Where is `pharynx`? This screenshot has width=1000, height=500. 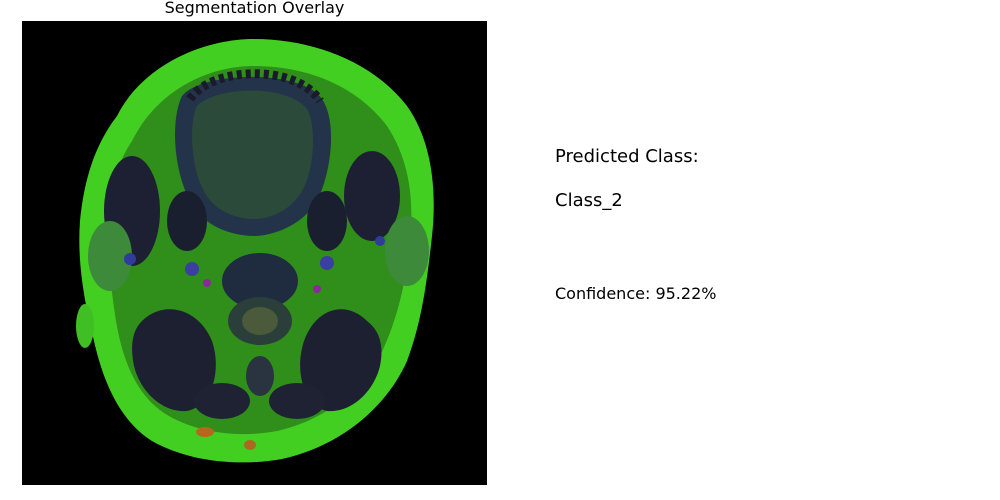 pharynx is located at coordinates (260, 281).